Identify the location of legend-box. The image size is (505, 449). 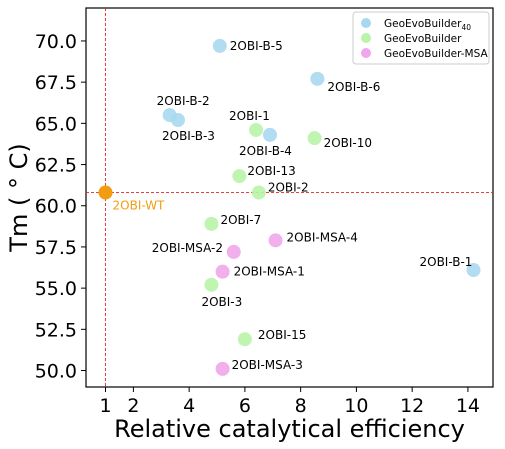
(421, 38).